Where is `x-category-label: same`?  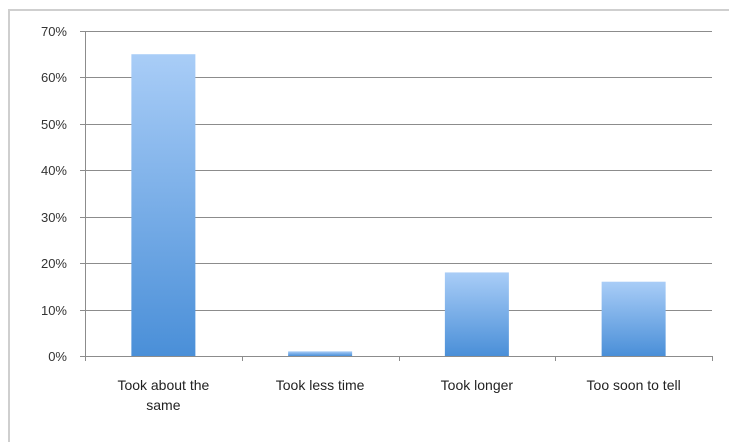 x-category-label: same is located at coordinates (163, 405).